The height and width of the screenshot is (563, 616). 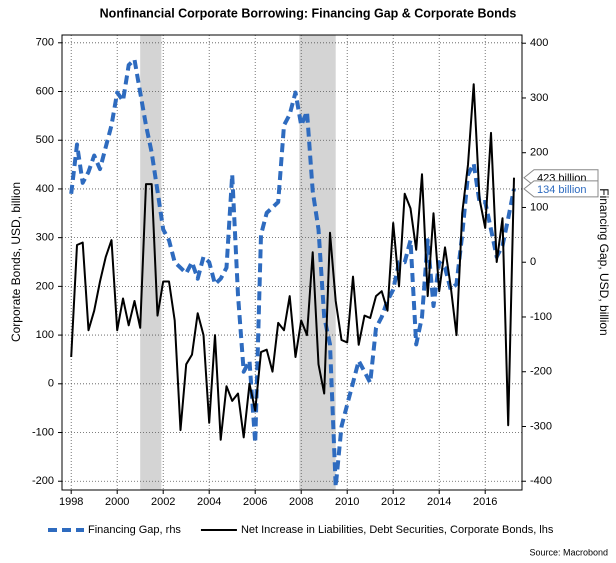 What do you see at coordinates (539, 43) in the screenshot?
I see `y2-tick-label: 400` at bounding box center [539, 43].